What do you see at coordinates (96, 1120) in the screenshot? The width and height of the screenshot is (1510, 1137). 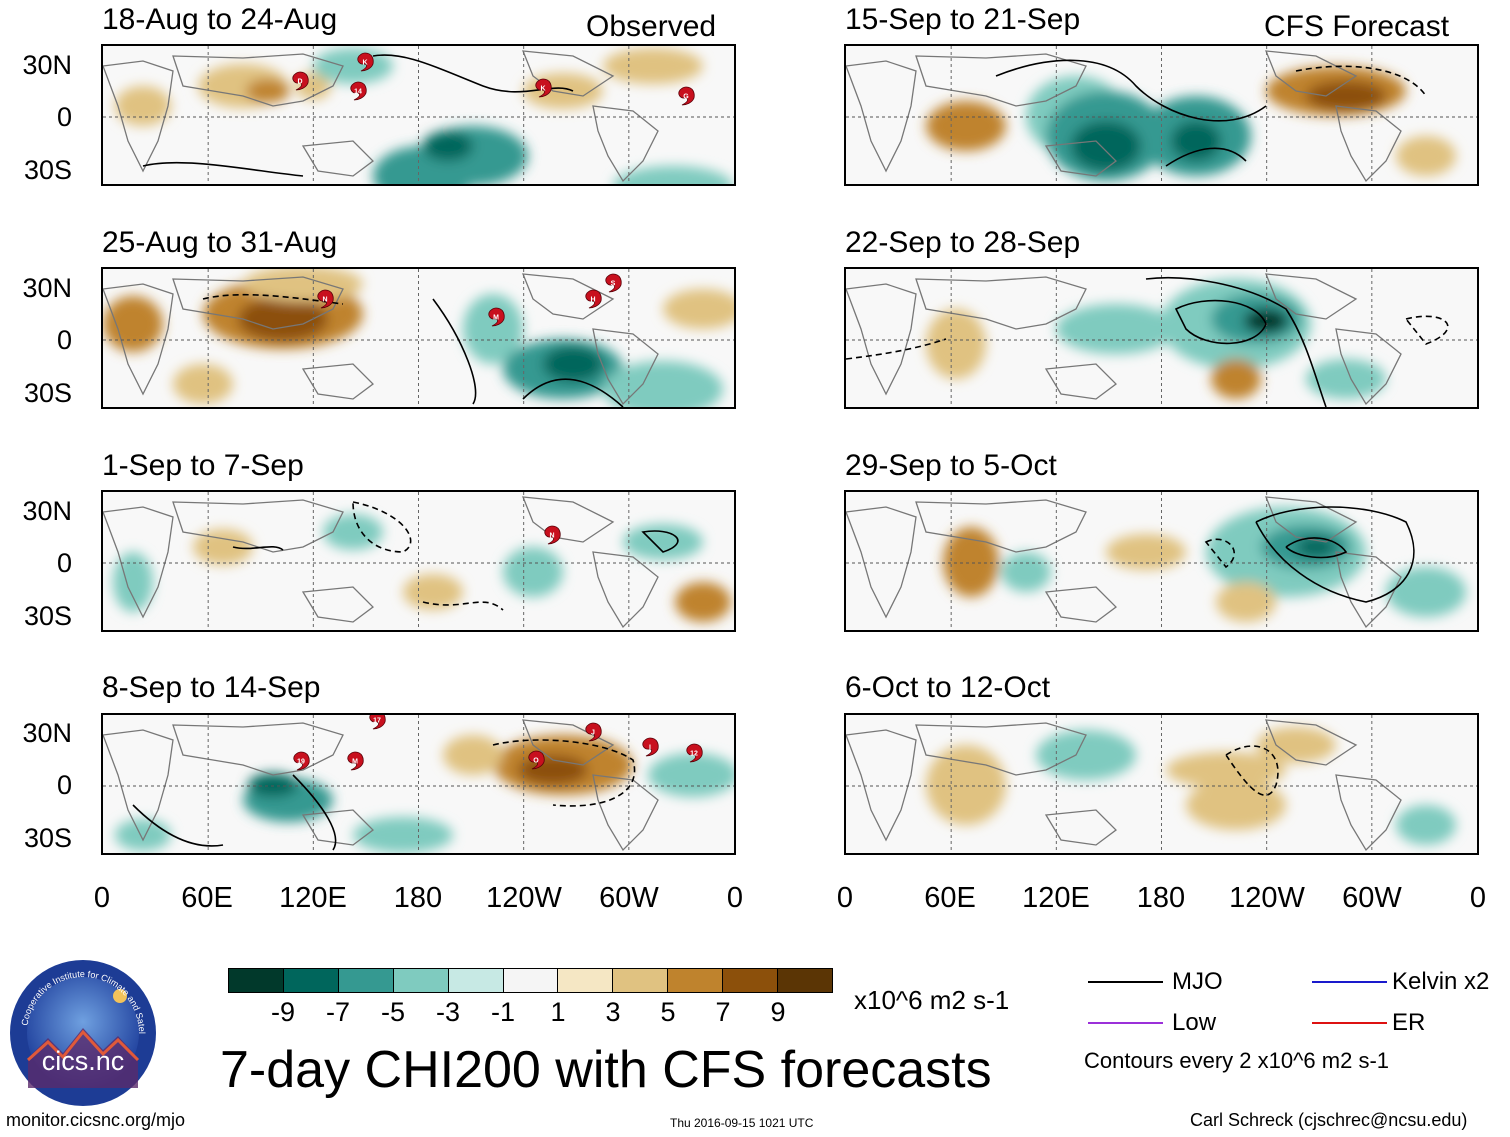 I see `footer-url: monitor.cicsnc.org/mjo` at bounding box center [96, 1120].